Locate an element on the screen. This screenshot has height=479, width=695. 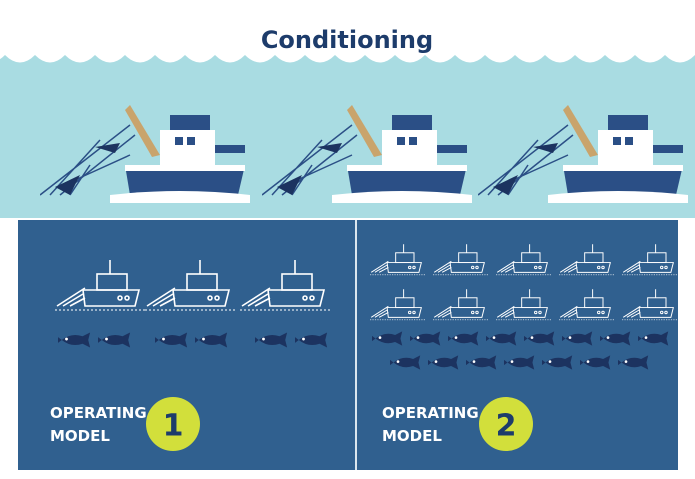
wave-edge is located at coordinates (347, 31).